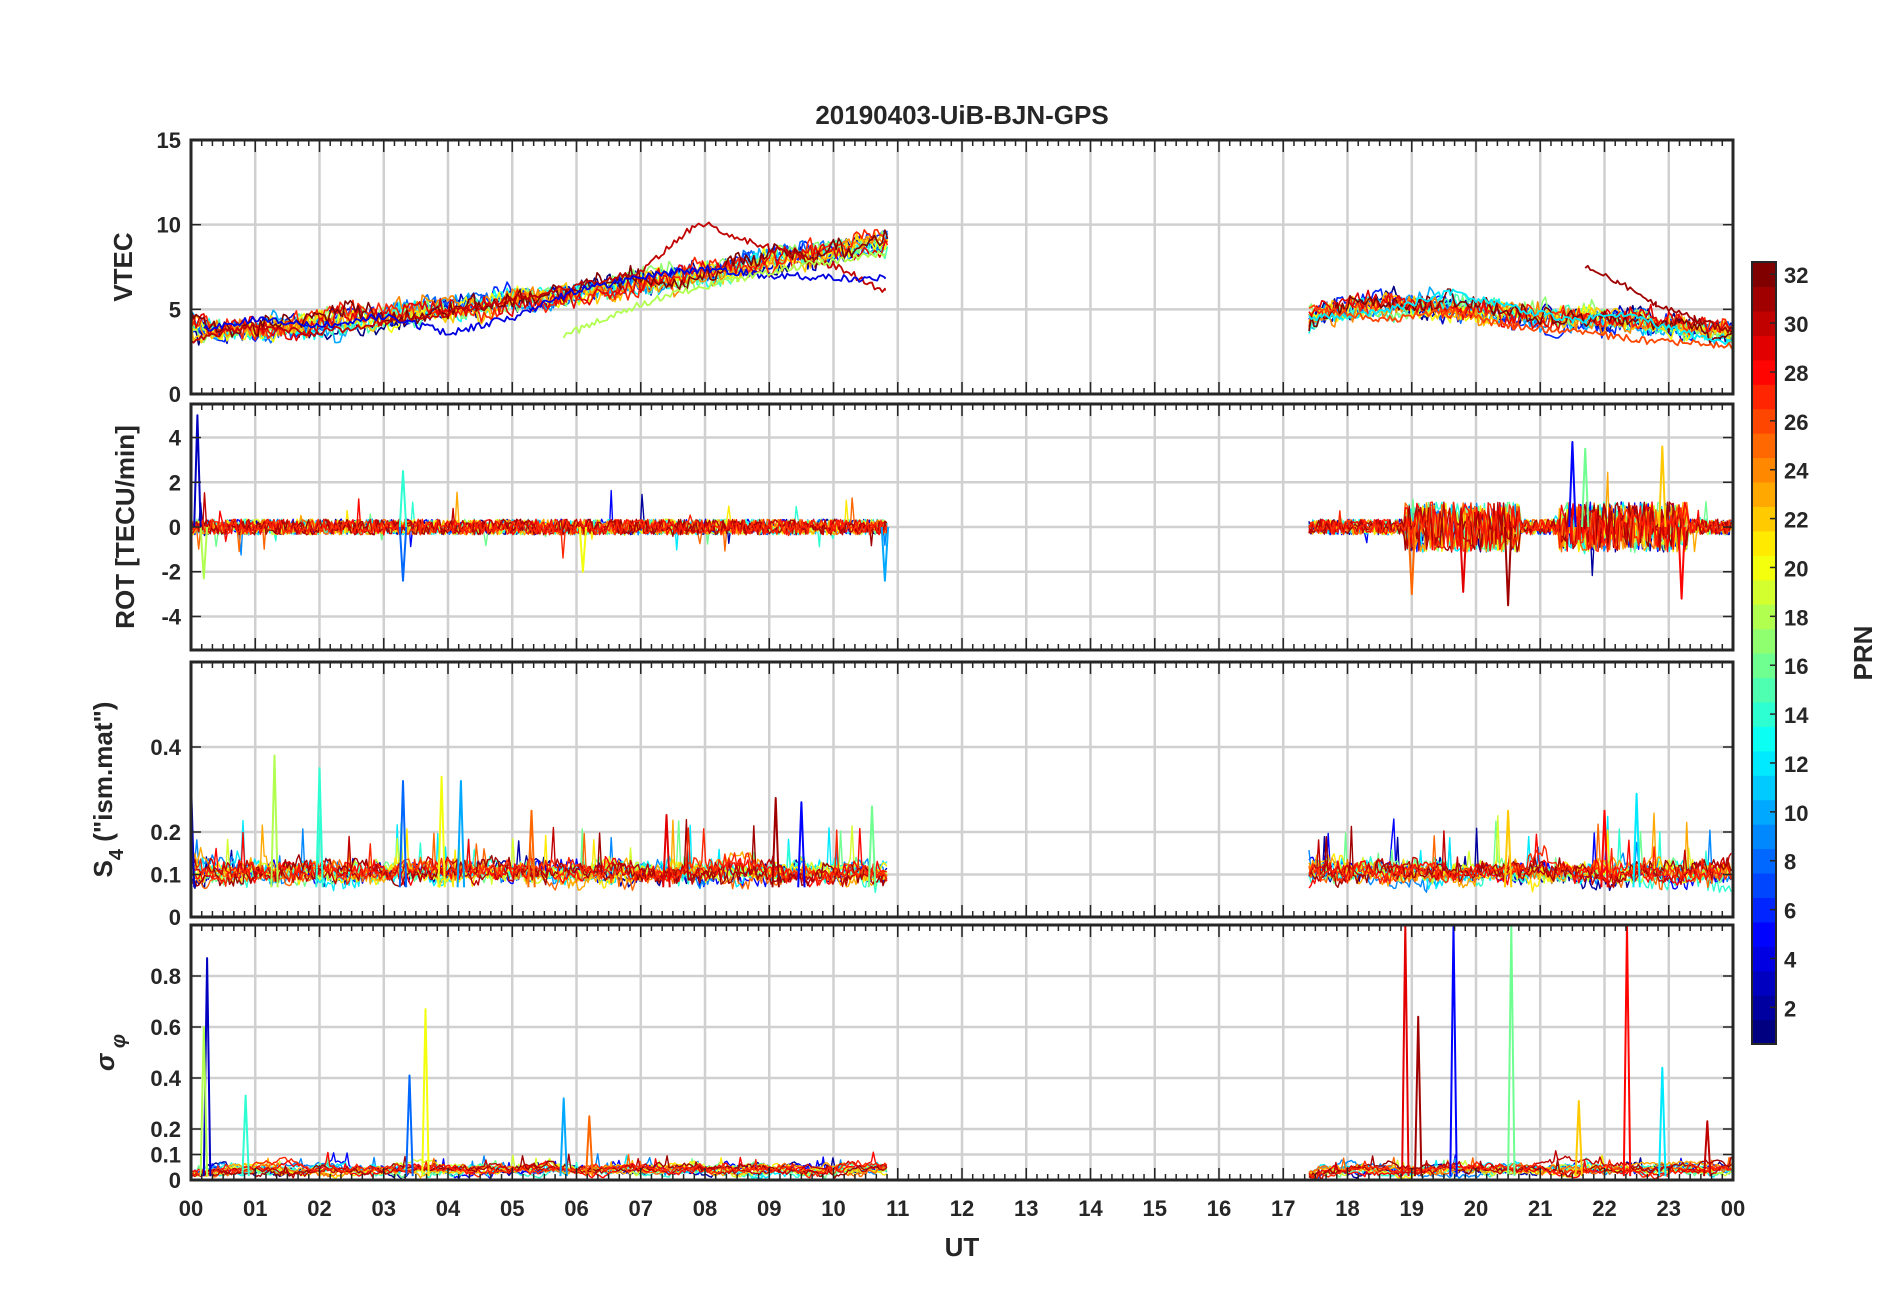  What do you see at coordinates (705, 1208) in the screenshot?
I see `x-tick-label: 08` at bounding box center [705, 1208].